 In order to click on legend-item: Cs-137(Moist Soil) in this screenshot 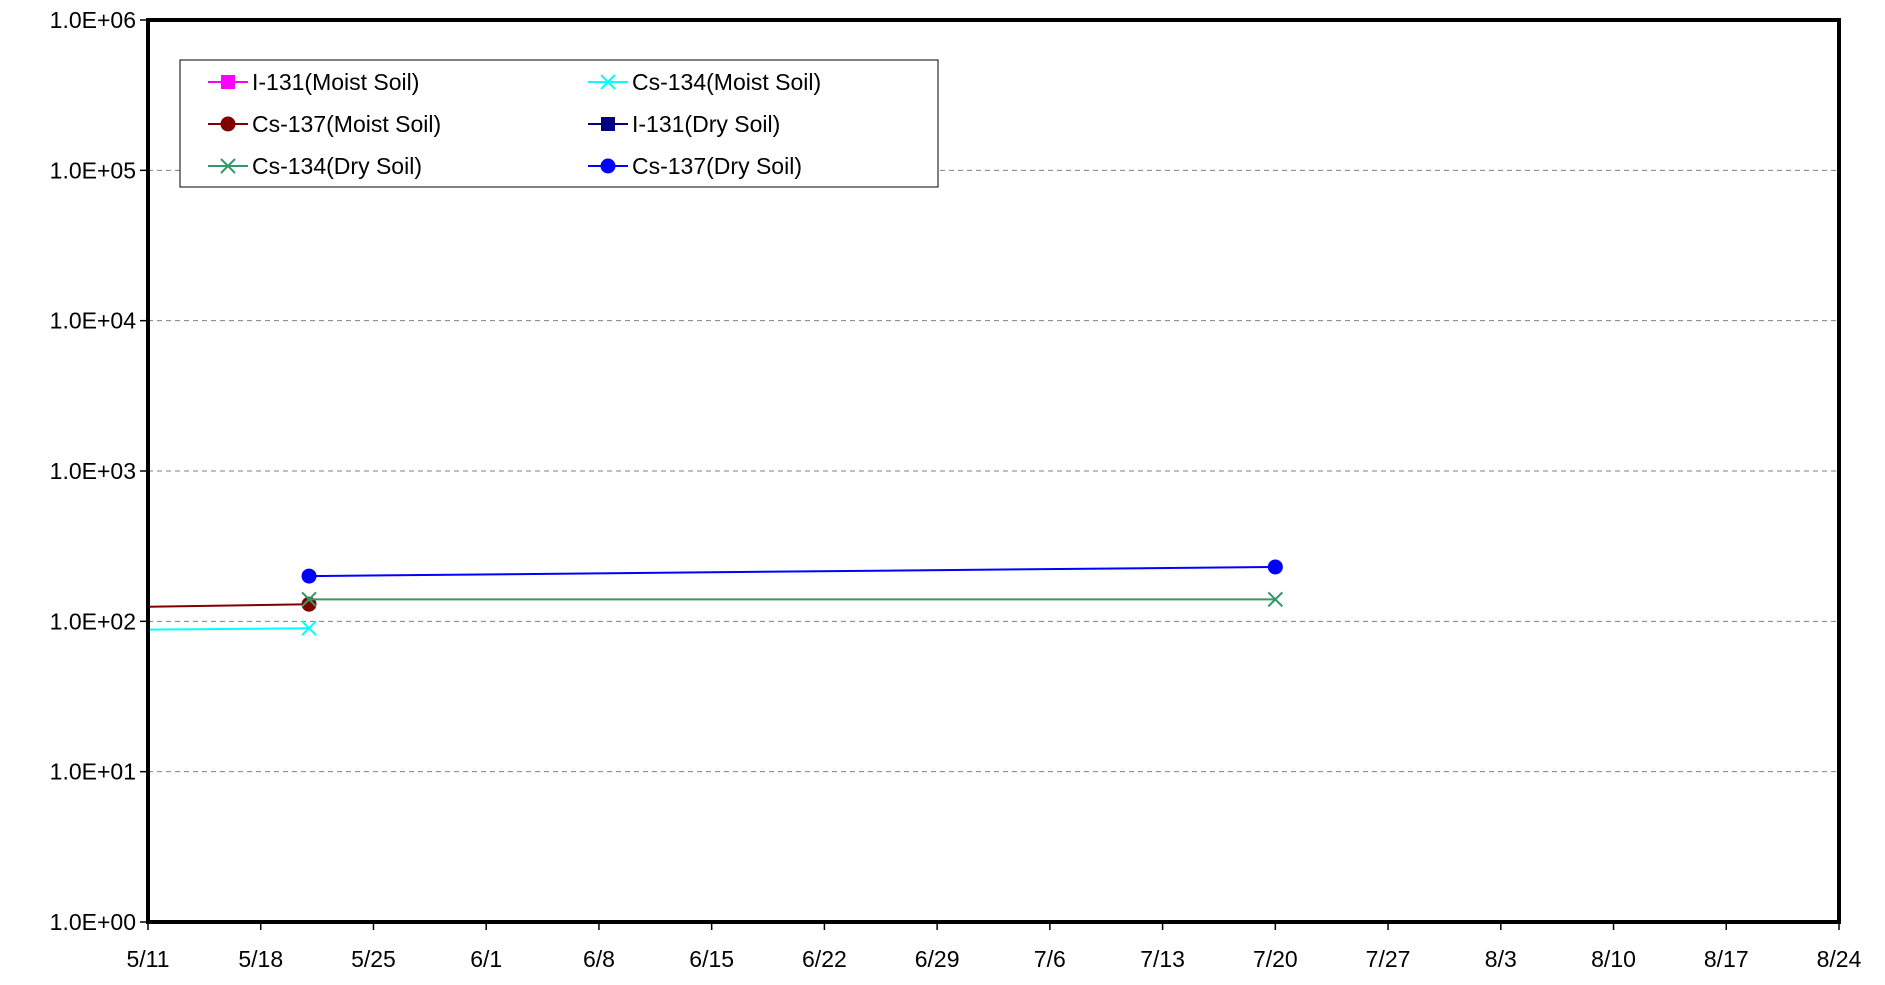, I will do `click(324, 124)`.